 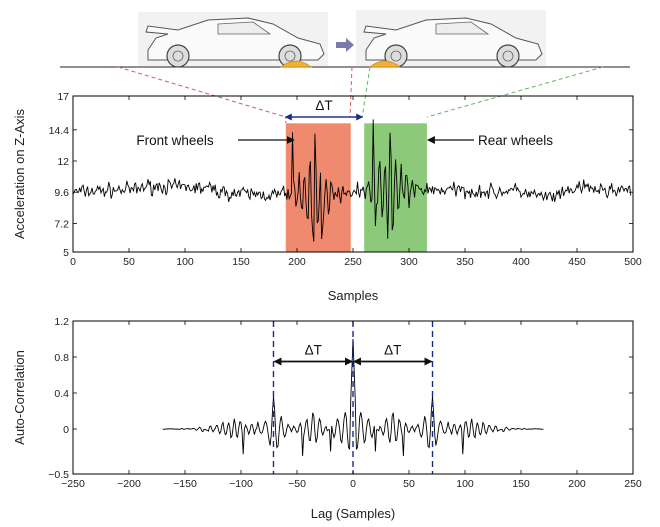 I want to click on y-tick-label: 12, so click(x=63, y=162).